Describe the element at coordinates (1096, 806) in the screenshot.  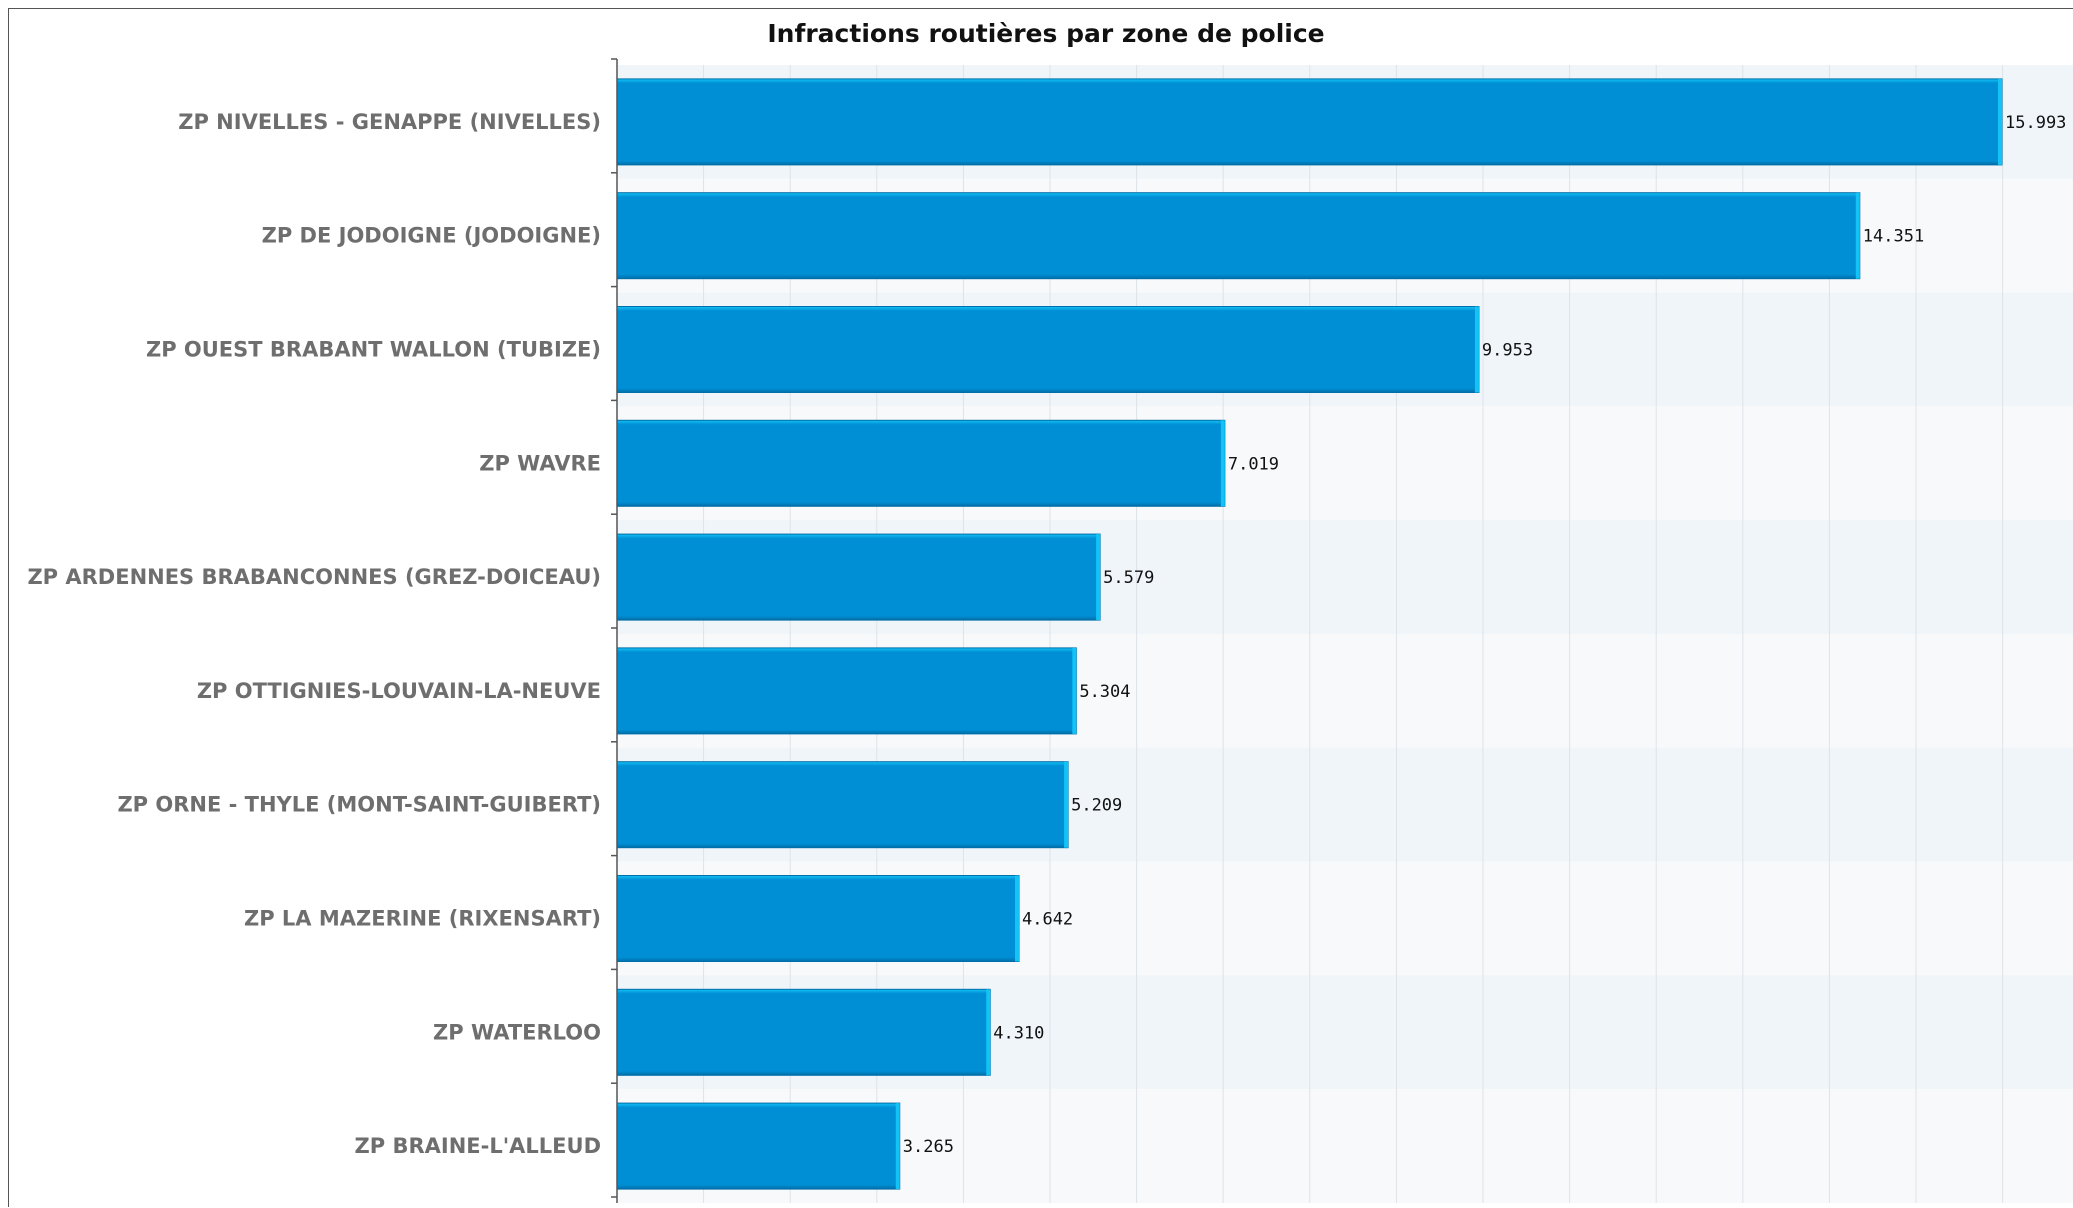
I see `value-label: 5.209` at that location.